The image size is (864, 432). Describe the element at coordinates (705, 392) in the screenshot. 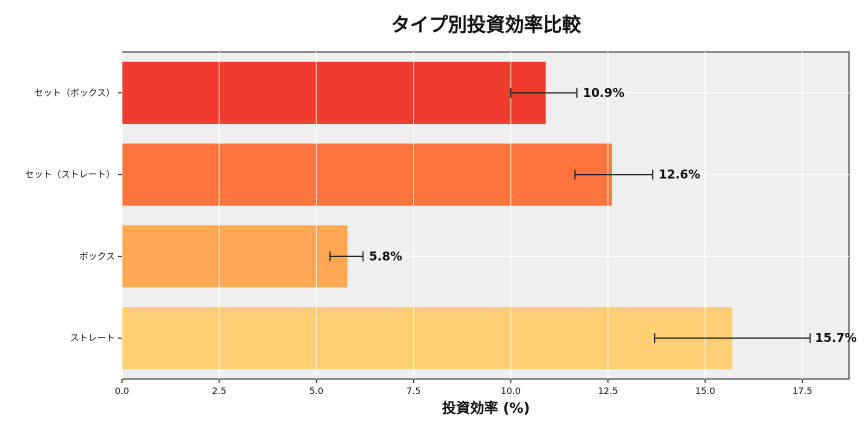

I see `x-tick-label-6: 15.0` at that location.